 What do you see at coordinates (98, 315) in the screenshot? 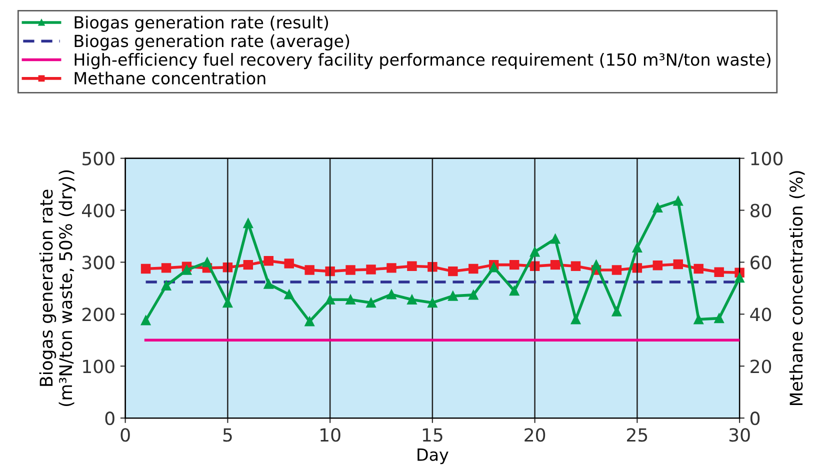
I see `y-tick-label: 200` at bounding box center [98, 315].